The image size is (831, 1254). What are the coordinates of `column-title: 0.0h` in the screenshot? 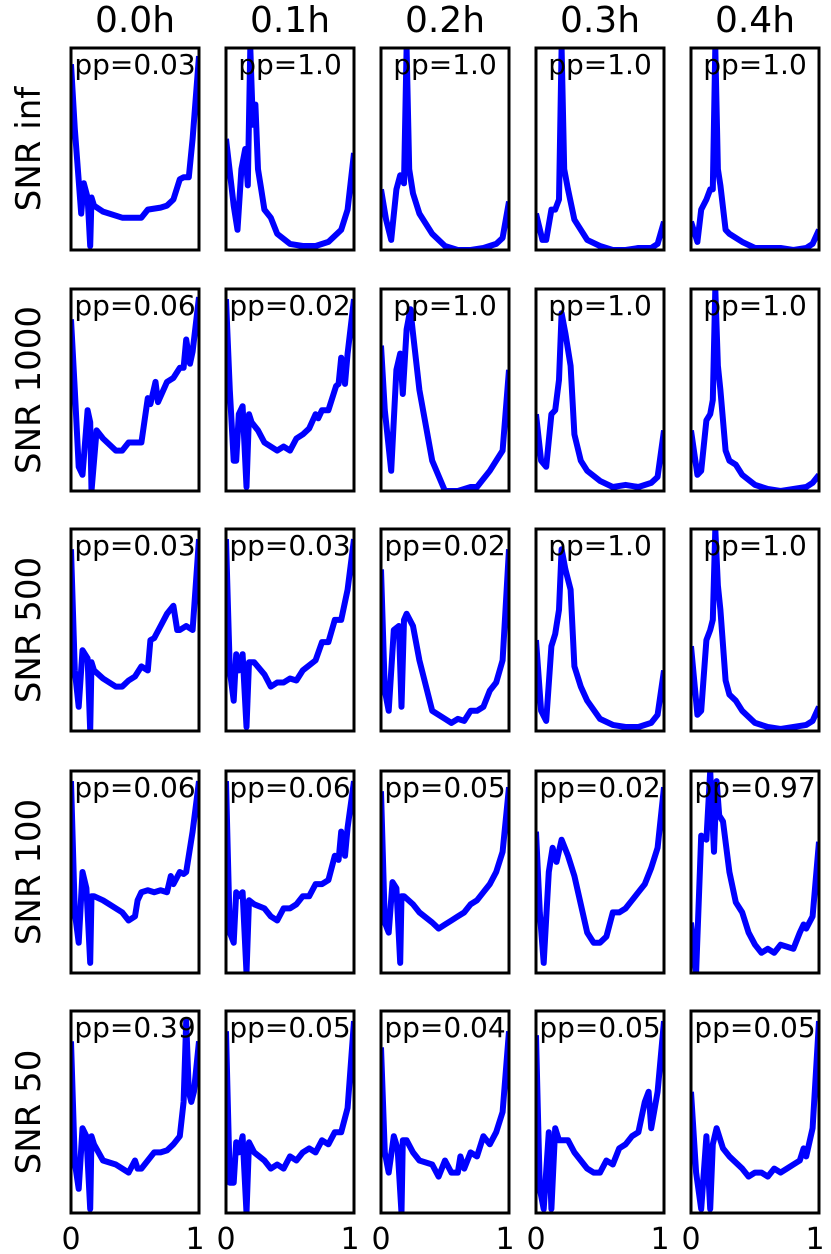 It's located at (135, 20).